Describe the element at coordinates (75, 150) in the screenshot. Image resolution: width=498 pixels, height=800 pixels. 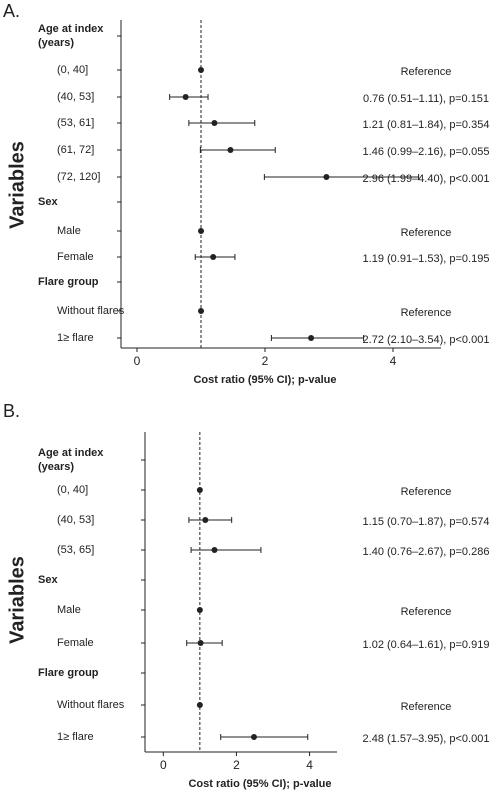
I see `row-label: (61, 72]` at that location.